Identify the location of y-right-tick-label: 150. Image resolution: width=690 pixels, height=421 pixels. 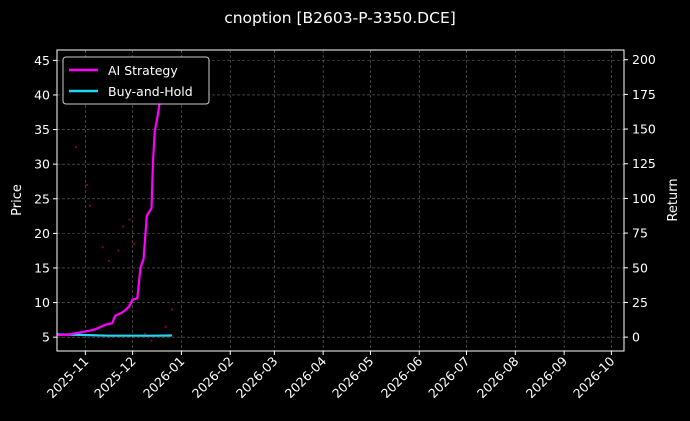
(644, 129).